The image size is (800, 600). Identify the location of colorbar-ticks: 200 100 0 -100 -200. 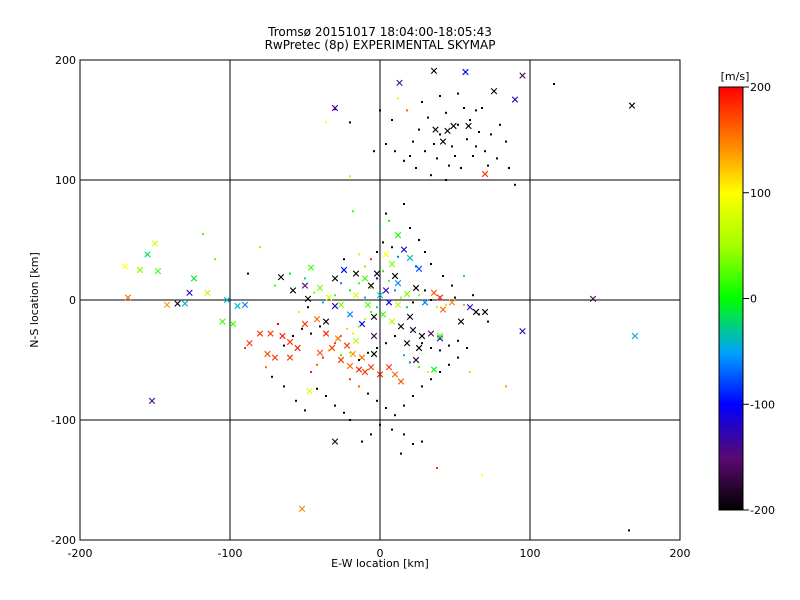
(759, 299).